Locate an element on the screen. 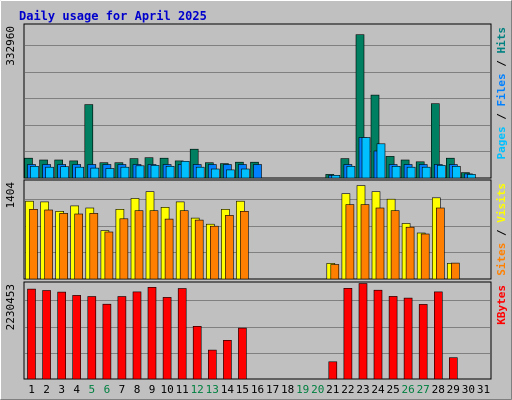 The image size is (512, 400). legend-item: KBytes is located at coordinates (501, 305).